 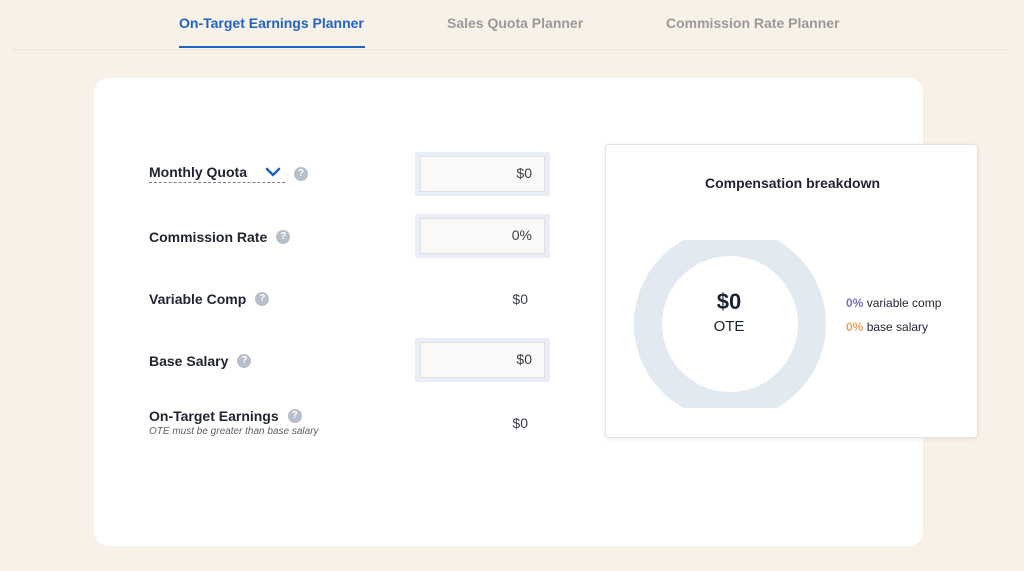 What do you see at coordinates (855, 327) in the screenshot?
I see `legend-base-pct: 0%` at bounding box center [855, 327].